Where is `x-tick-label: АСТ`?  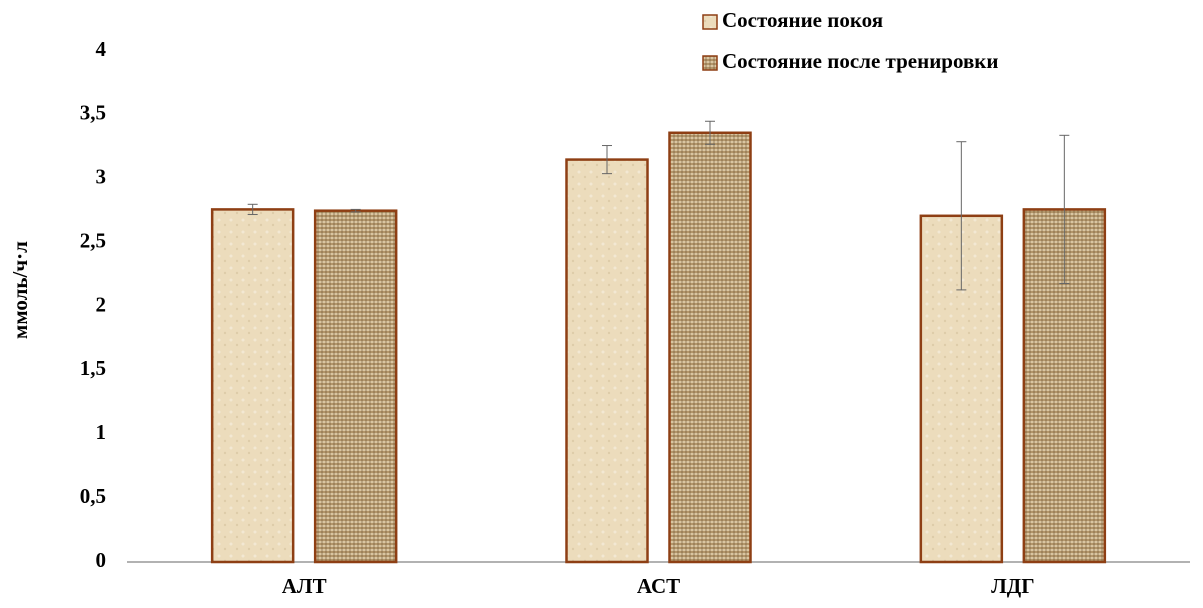 x-tick-label: АСТ is located at coordinates (658, 586).